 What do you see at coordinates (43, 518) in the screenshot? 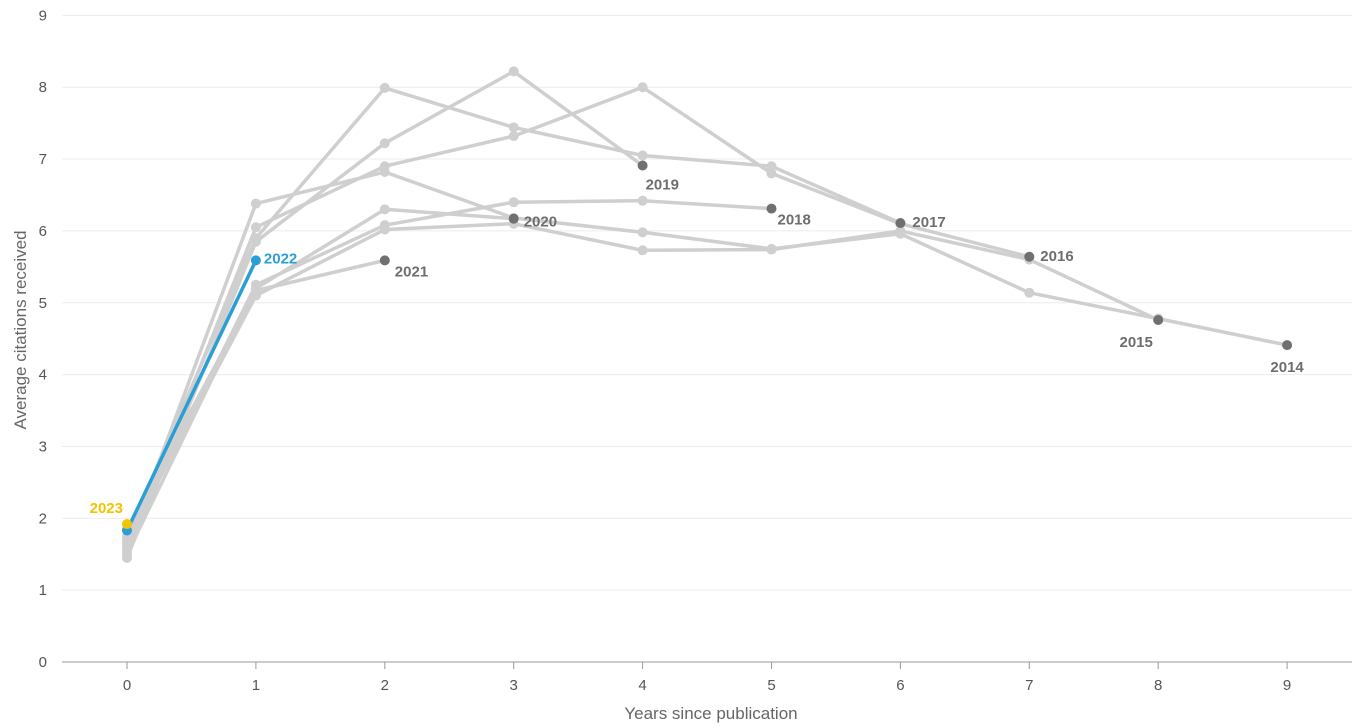
I see `y-tick-label: 2` at bounding box center [43, 518].